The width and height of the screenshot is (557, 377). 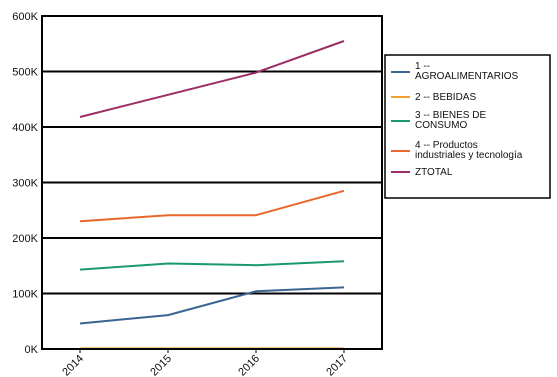 I want to click on legend-box, so click(x=467, y=126).